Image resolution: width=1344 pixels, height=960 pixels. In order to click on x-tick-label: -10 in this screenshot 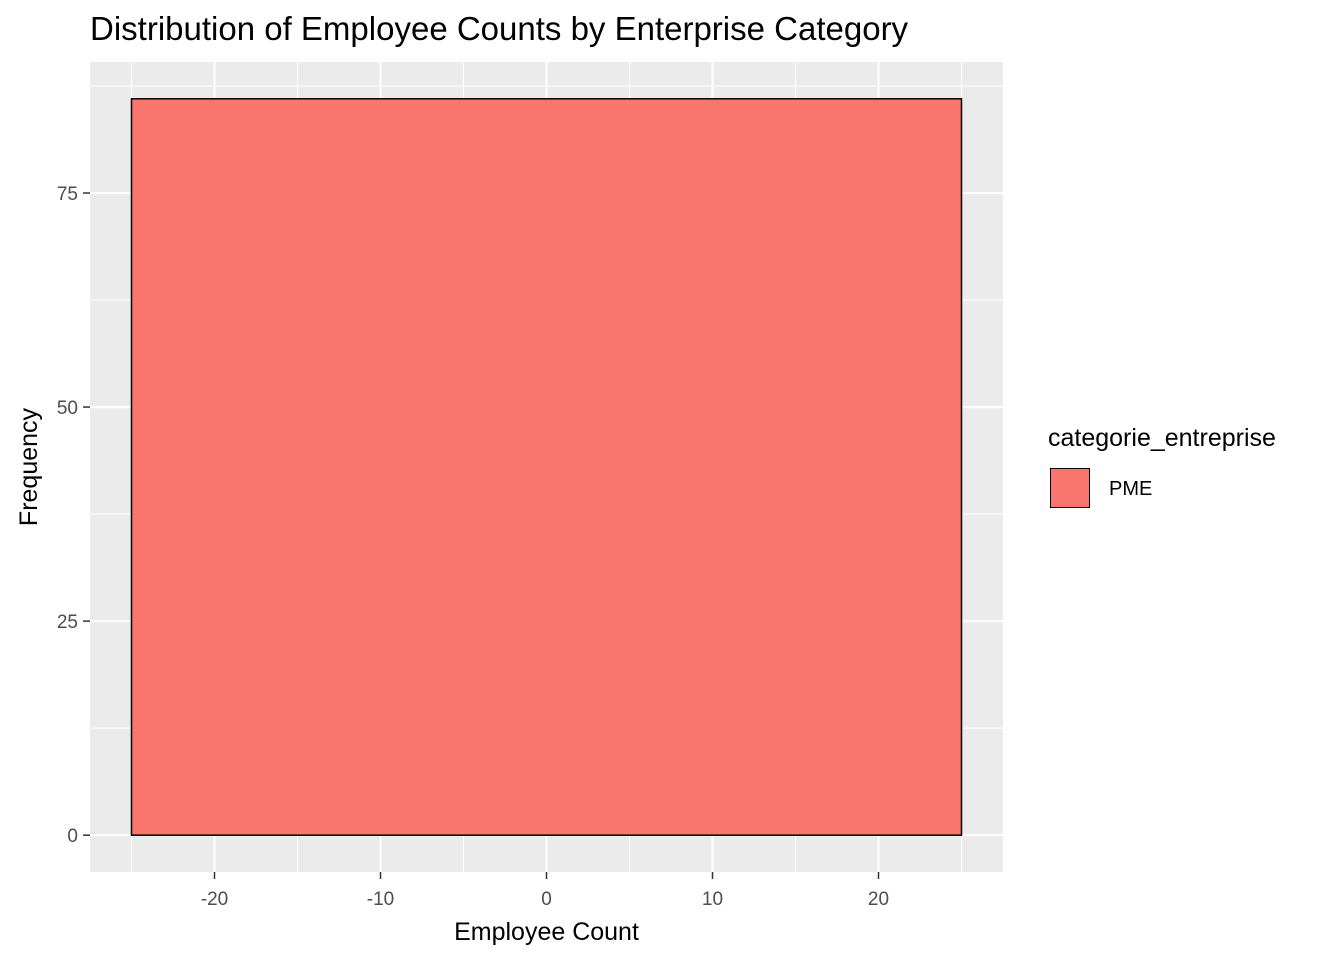, I will do `click(380, 899)`.